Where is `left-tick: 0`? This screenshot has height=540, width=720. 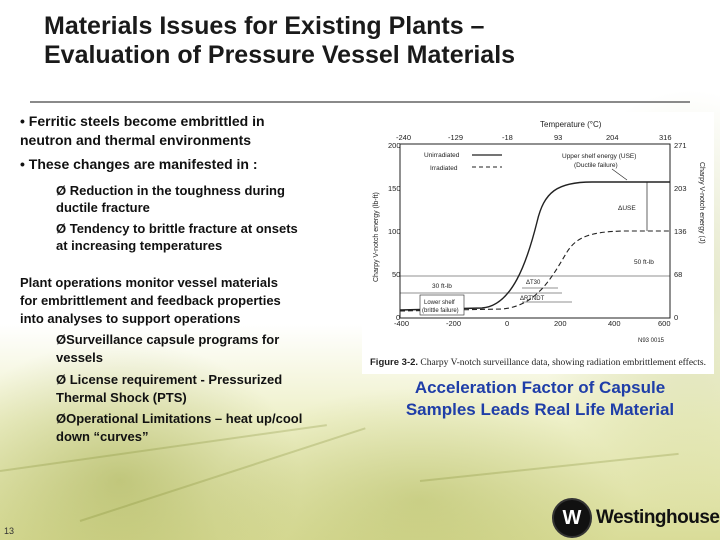
left-tick: 0 is located at coordinates (398, 317).